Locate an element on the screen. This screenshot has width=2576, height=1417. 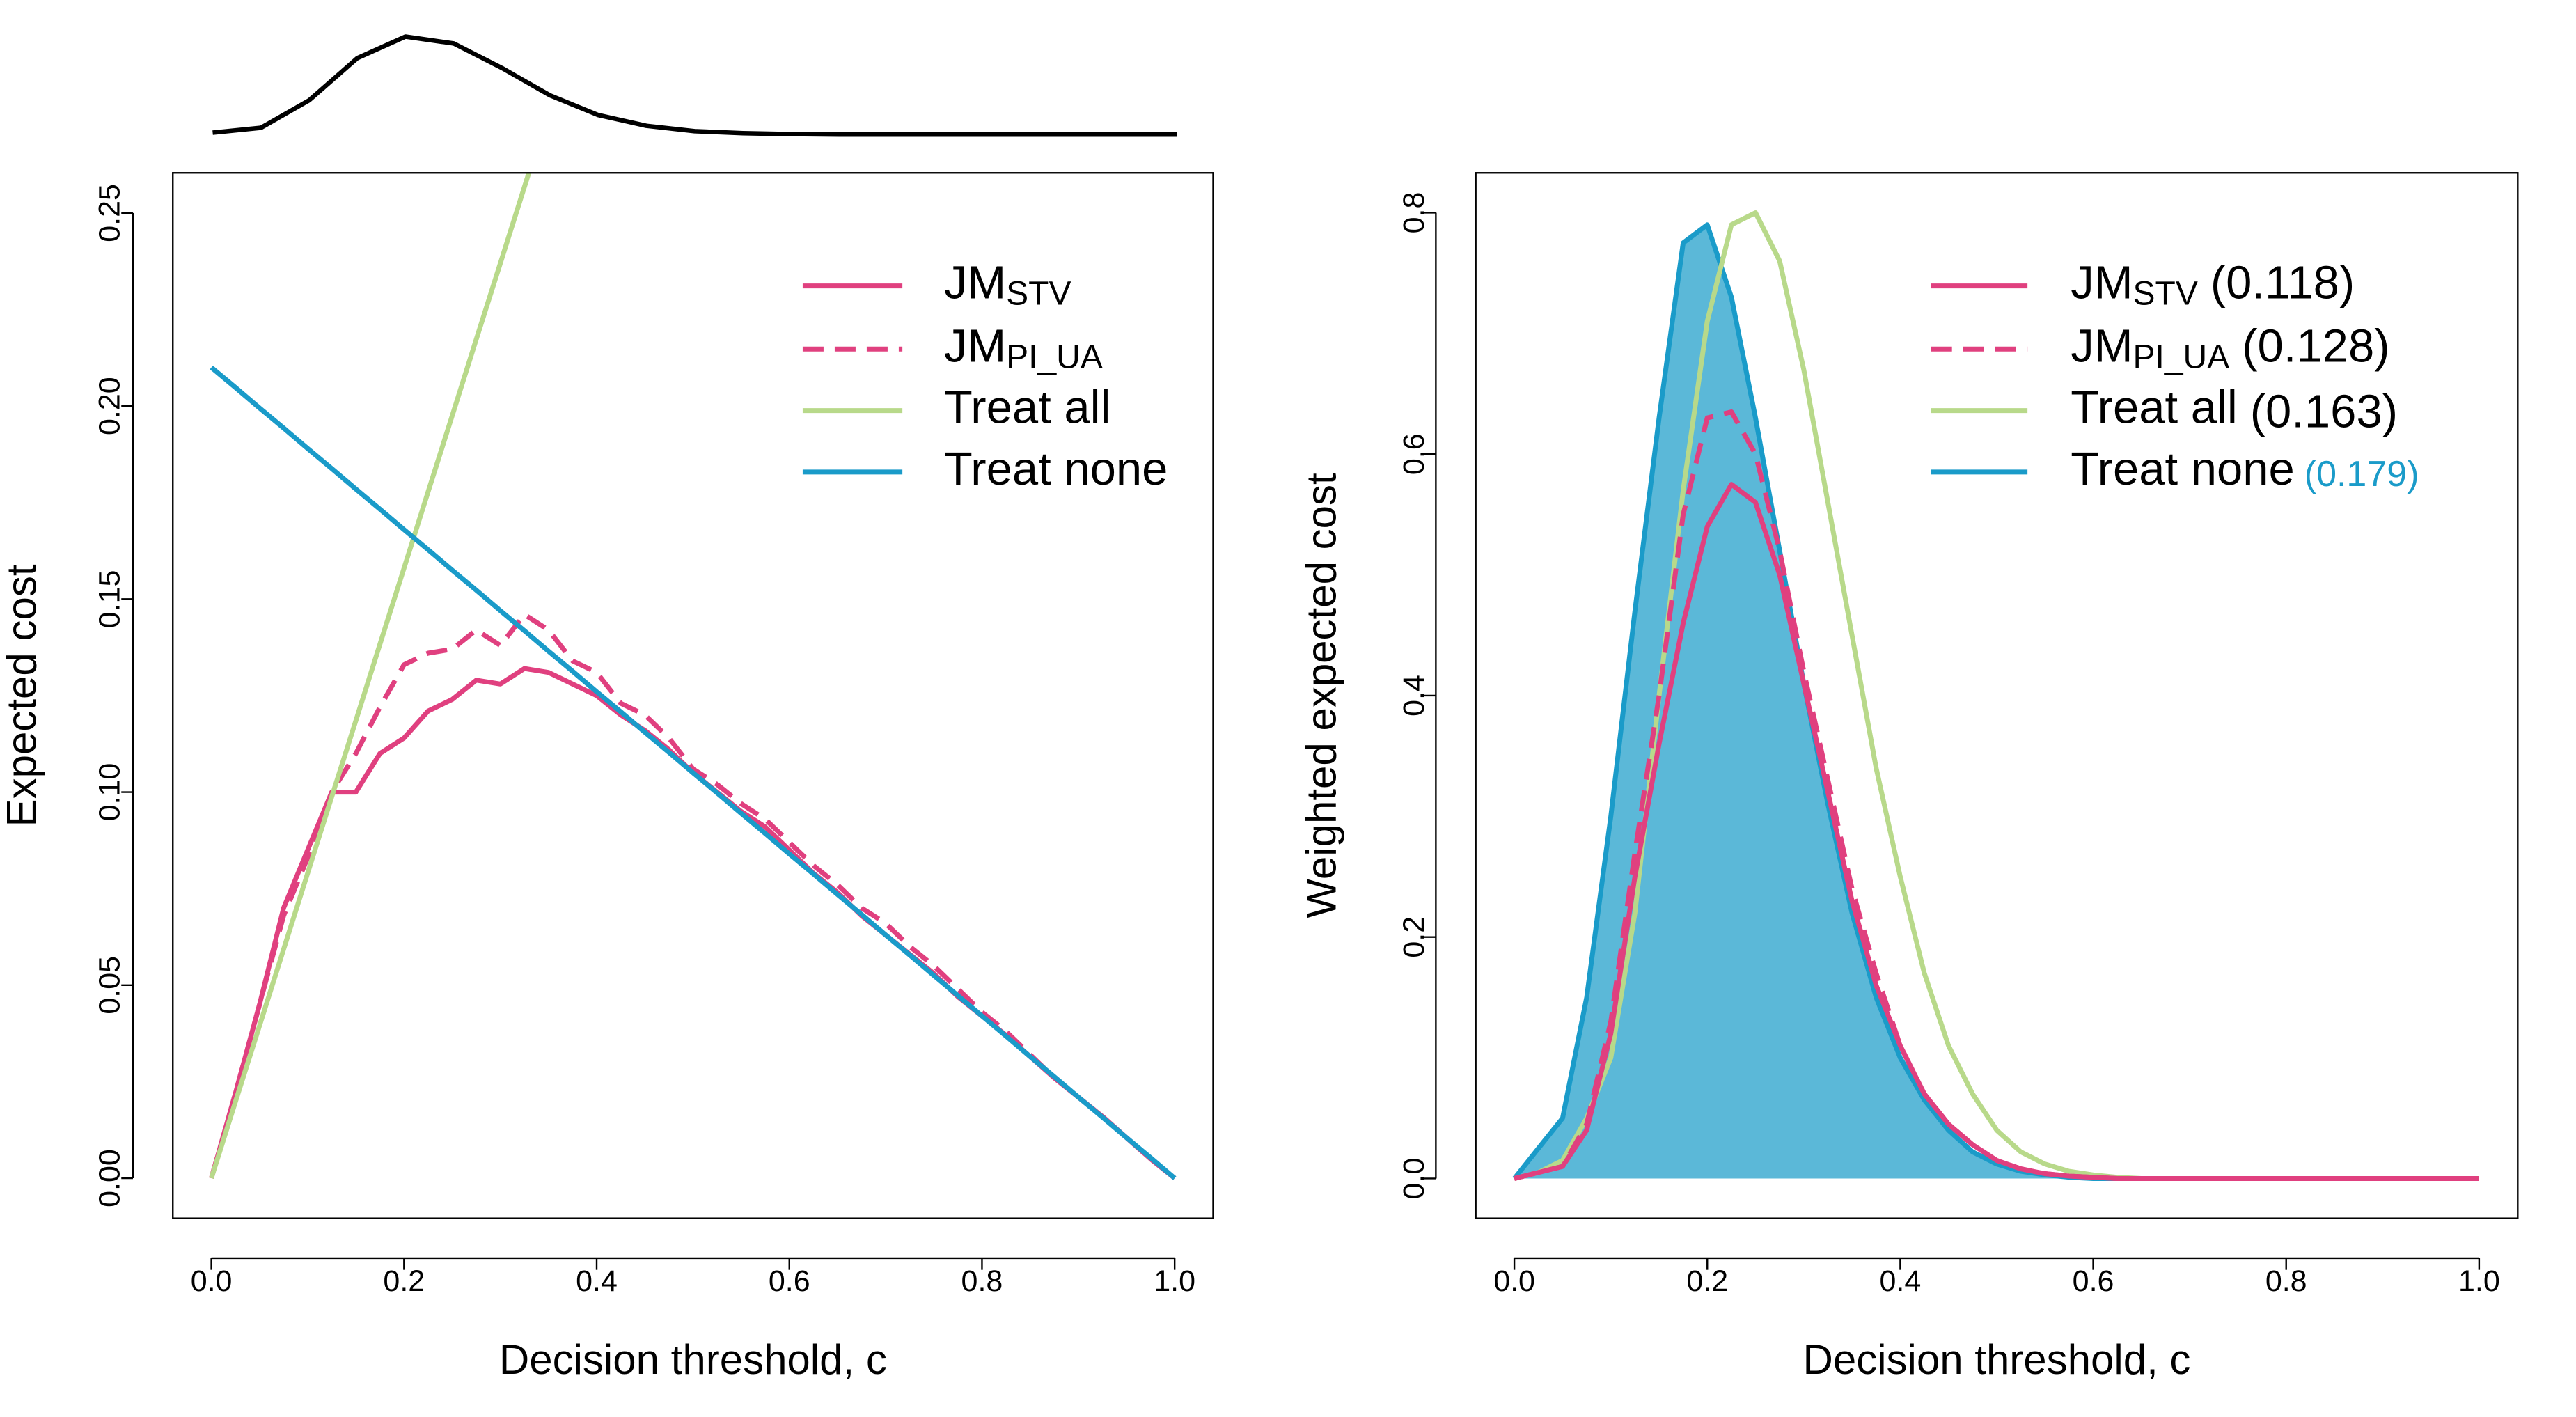
legend-label: JMPI_UA is located at coordinates (1023, 347).